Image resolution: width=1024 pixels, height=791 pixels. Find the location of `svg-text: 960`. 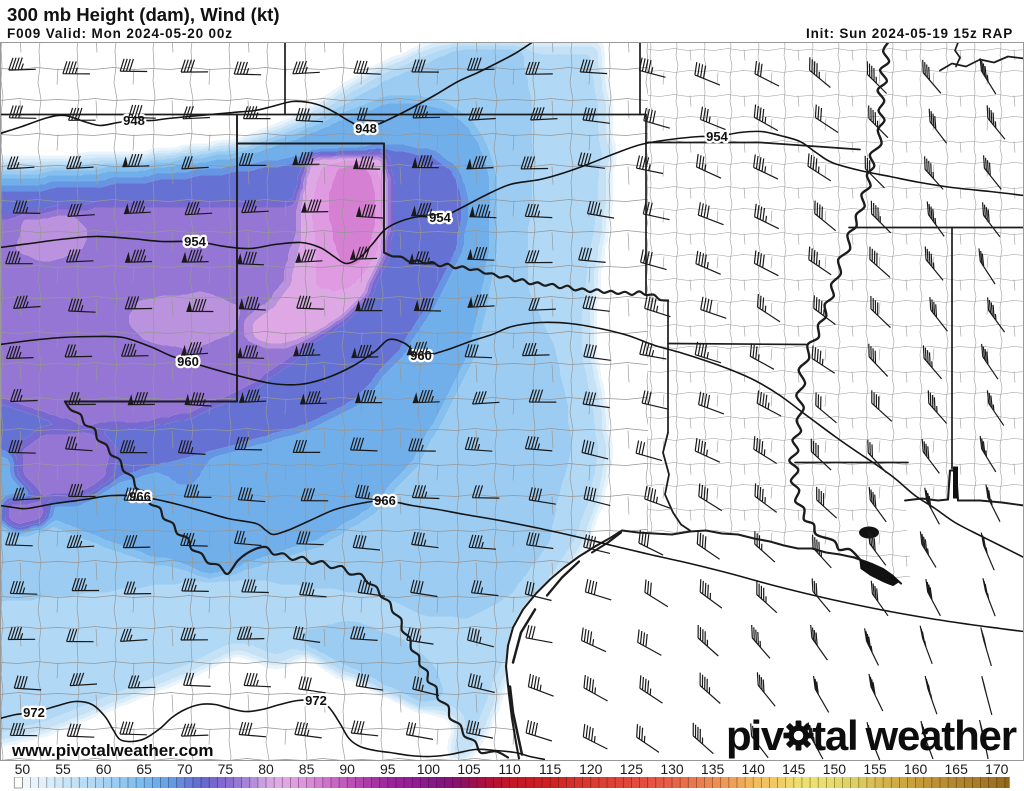

svg-text: 960 is located at coordinates (188, 361).